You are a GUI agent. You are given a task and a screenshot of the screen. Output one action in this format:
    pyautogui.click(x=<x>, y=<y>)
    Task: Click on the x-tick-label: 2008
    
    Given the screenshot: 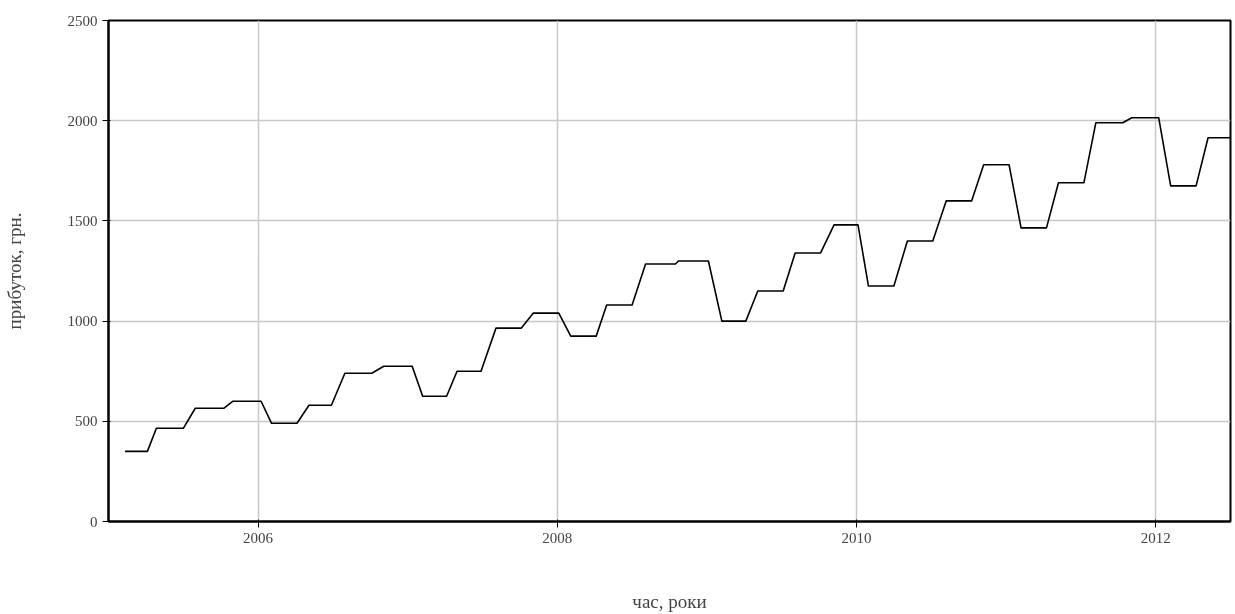 What is the action you would take?
    pyautogui.click(x=557, y=537)
    